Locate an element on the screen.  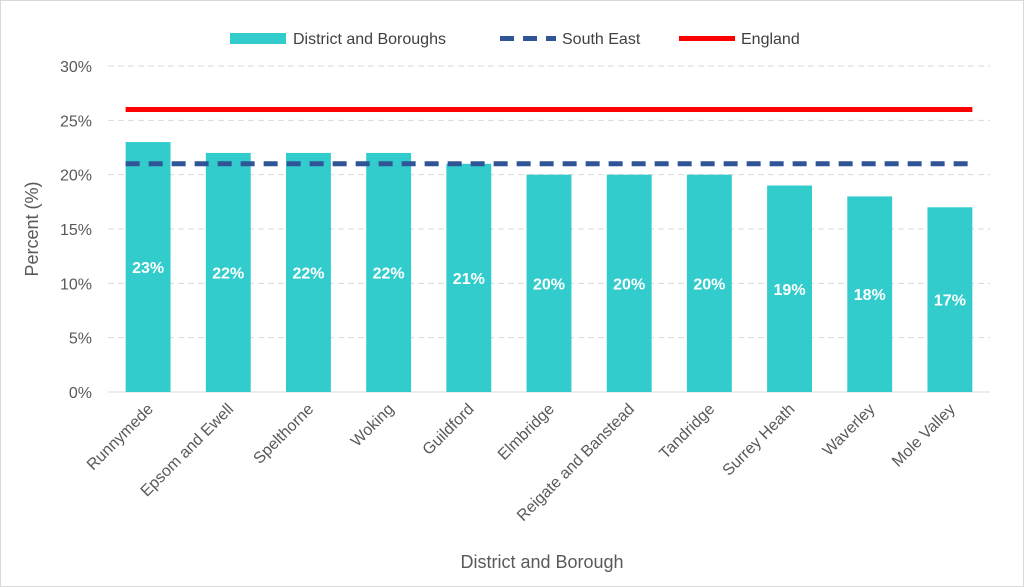
bar-data-label: 23% is located at coordinates (148, 268).